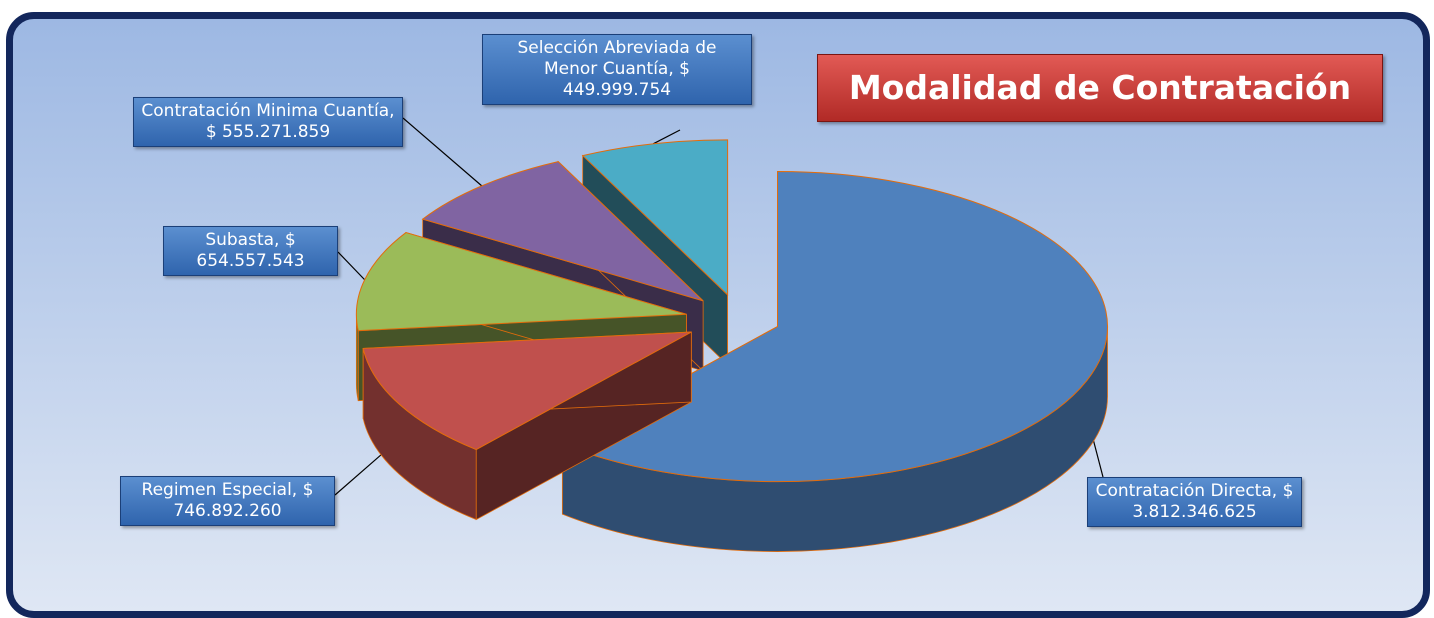 The height and width of the screenshot is (618, 1434). I want to click on label-value: $ 654.557.543, so click(250, 250).